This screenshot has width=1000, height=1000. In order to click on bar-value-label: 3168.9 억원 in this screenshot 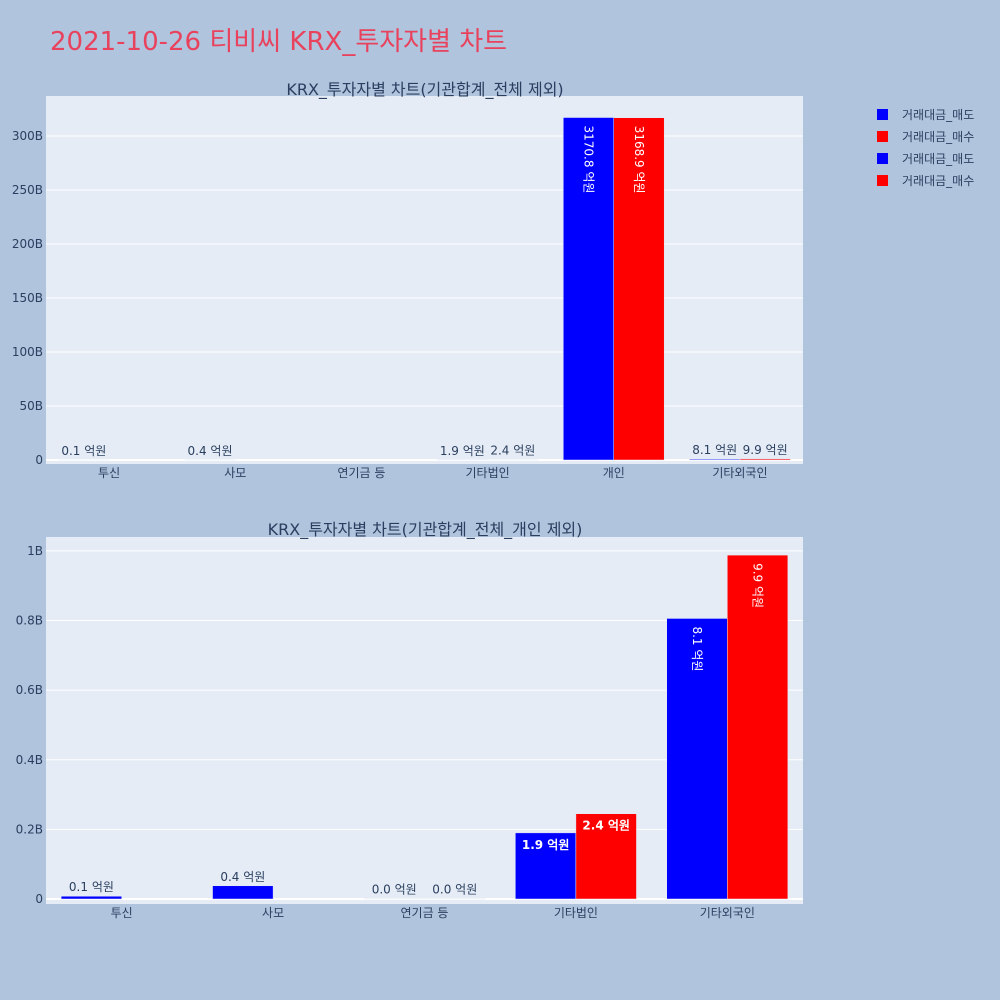, I will do `click(639, 160)`.